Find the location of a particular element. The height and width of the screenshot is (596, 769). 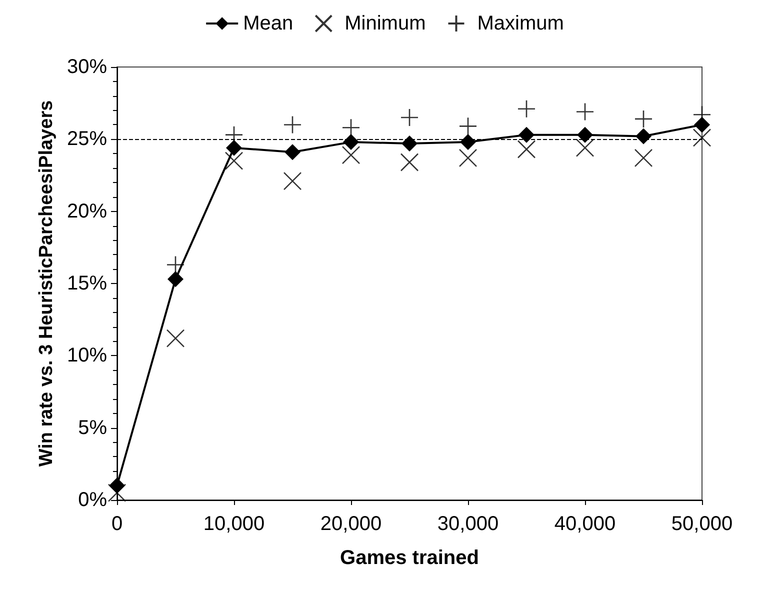

x-tick-label: 30,000 is located at coordinates (468, 524).